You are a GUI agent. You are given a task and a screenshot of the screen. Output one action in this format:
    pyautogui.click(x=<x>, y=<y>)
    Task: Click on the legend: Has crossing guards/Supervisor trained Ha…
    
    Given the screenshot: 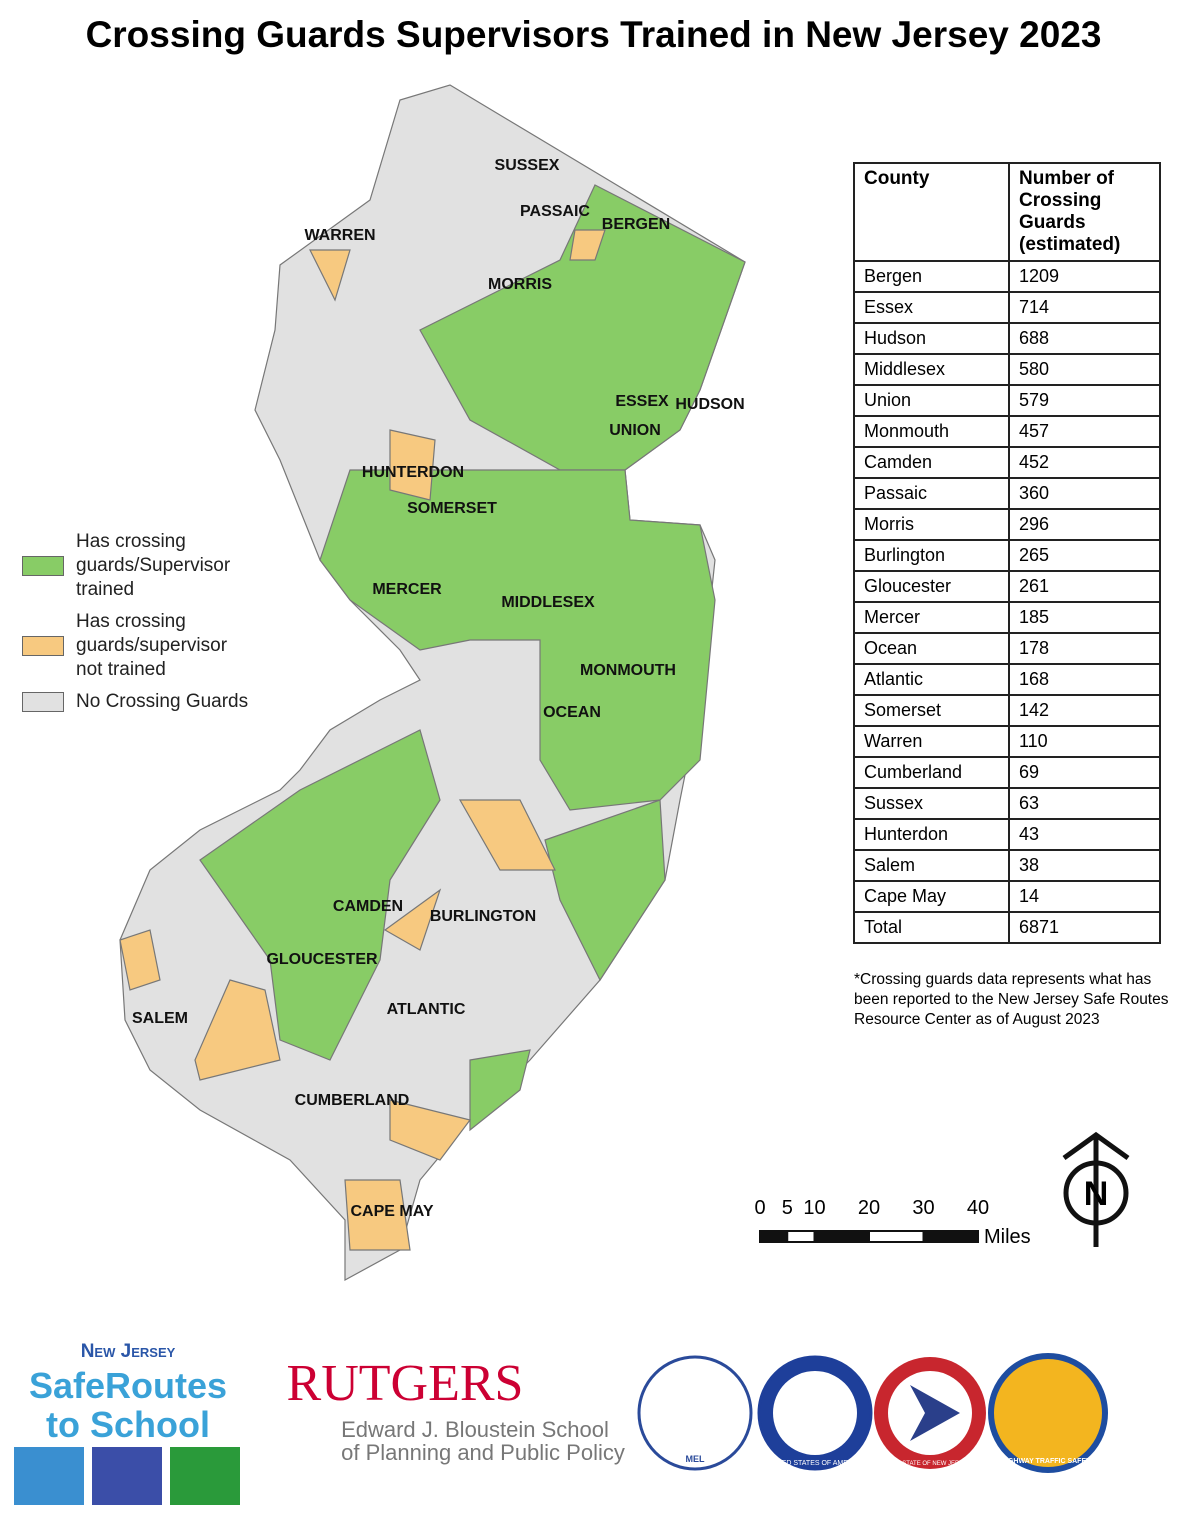 What is the action you would take?
    pyautogui.click(x=142, y=626)
    